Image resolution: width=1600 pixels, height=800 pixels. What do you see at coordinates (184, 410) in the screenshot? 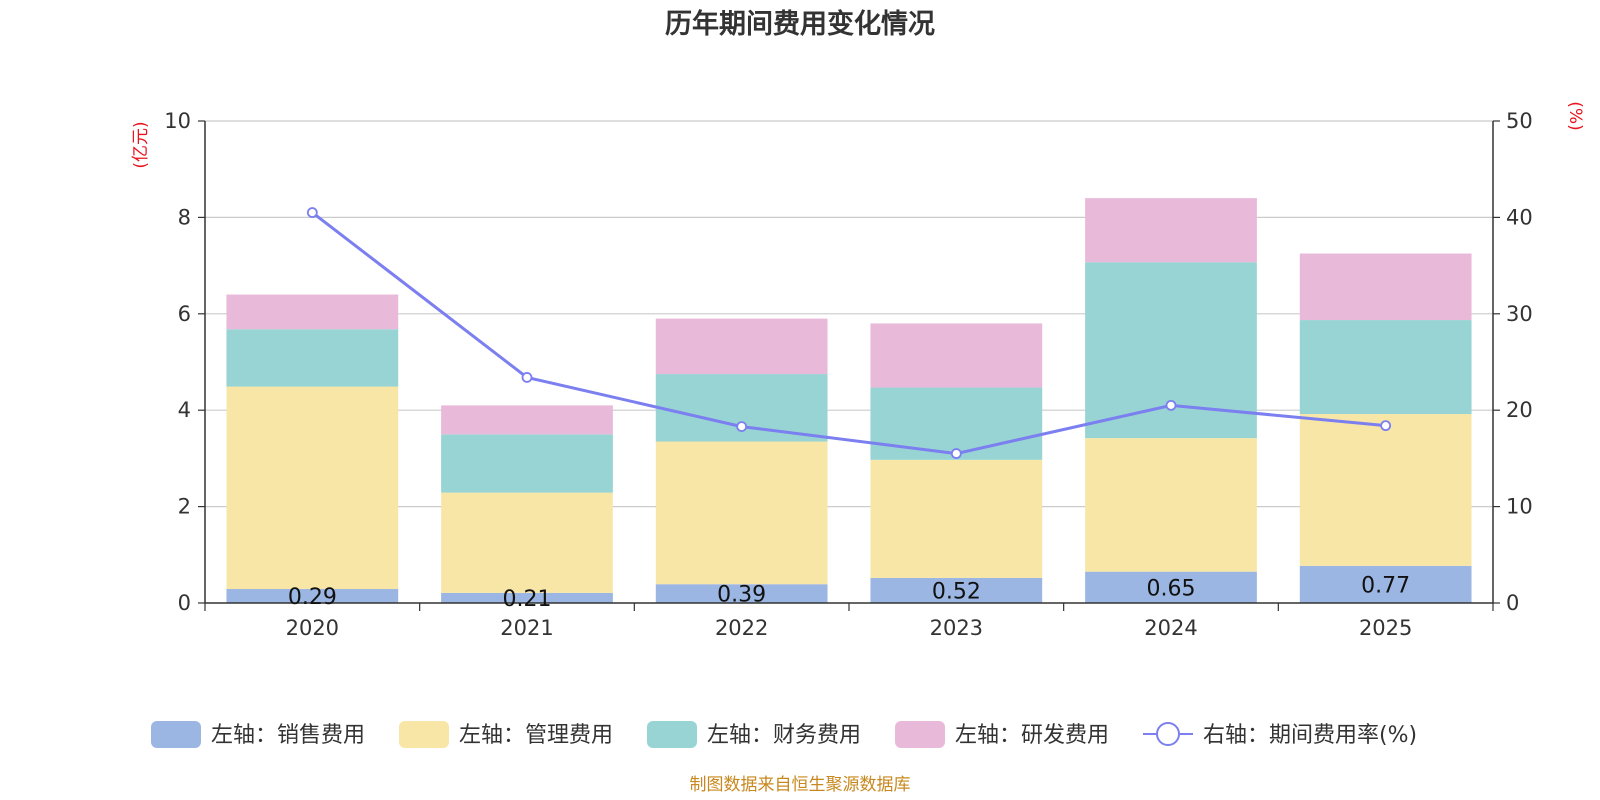
I see `left-axis-tick-label: 4` at bounding box center [184, 410].